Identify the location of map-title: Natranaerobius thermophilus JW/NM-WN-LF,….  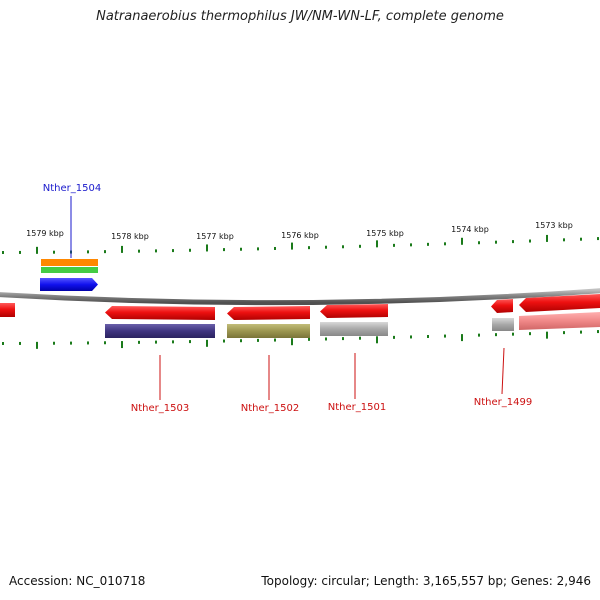
(300, 16).